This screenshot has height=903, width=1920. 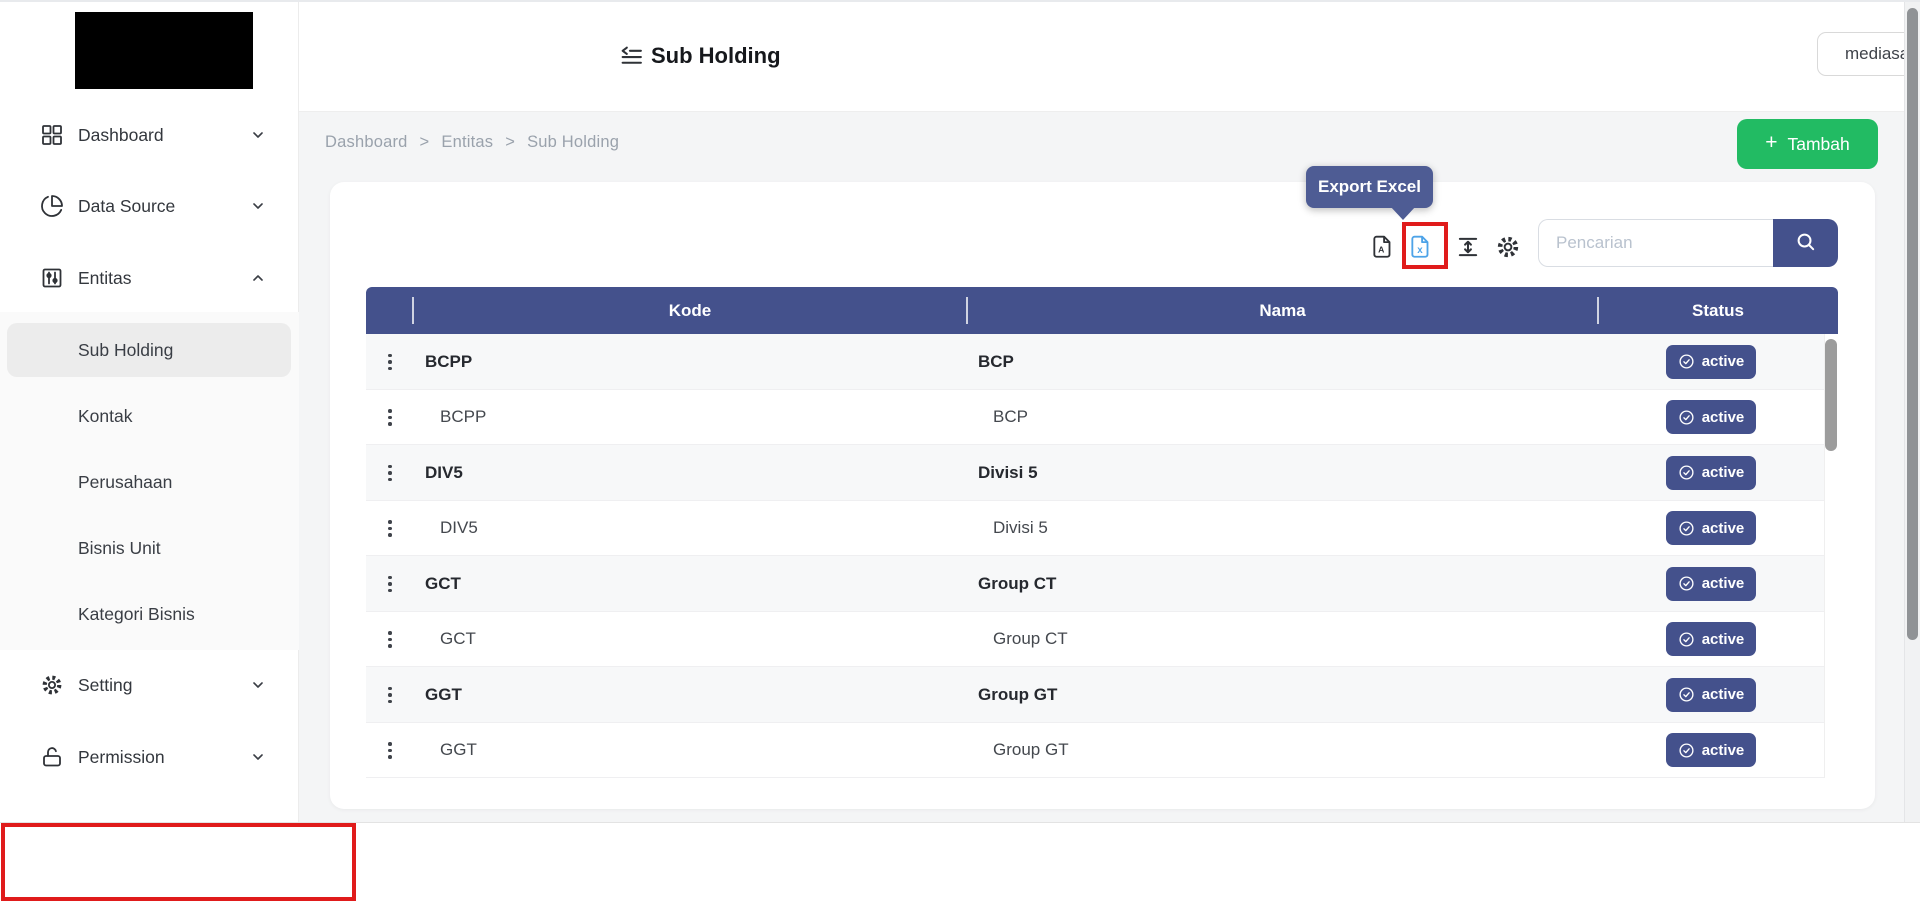 I want to click on page-scrollbar-thumb, so click(x=1912, y=324).